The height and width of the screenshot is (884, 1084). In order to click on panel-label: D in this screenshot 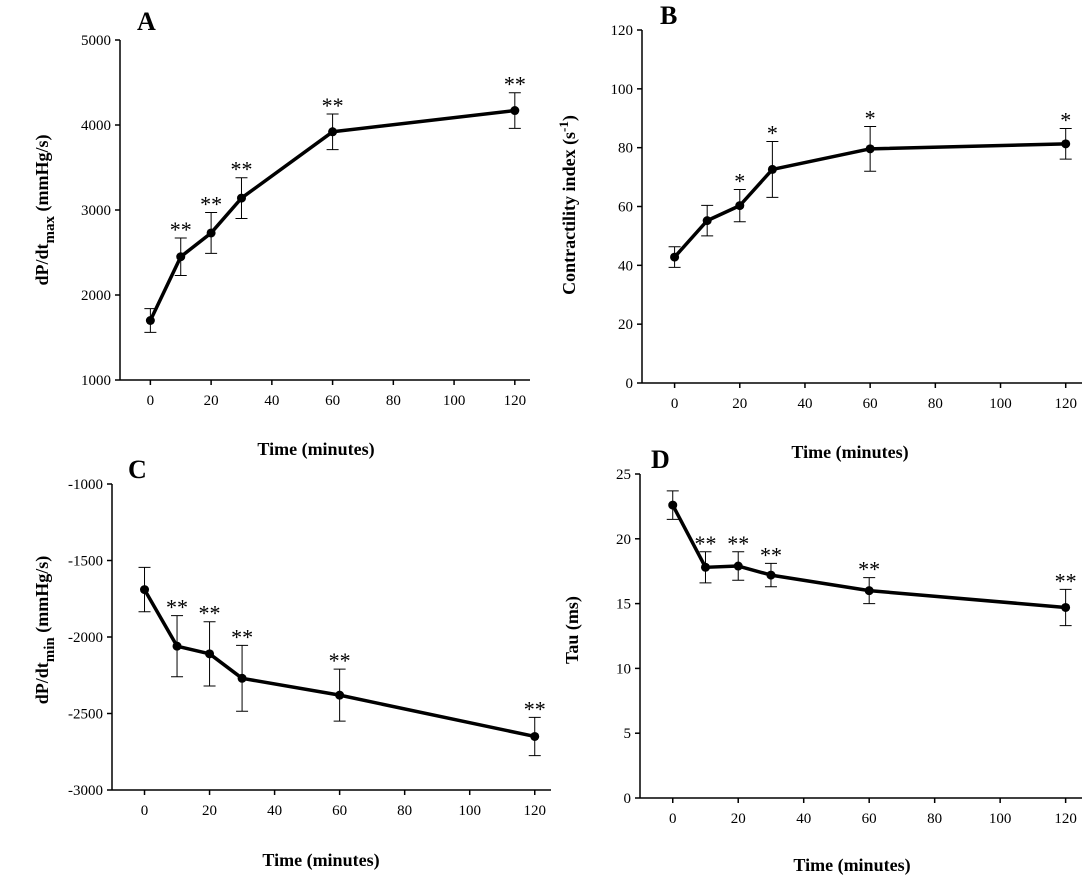, I will do `click(660, 459)`.